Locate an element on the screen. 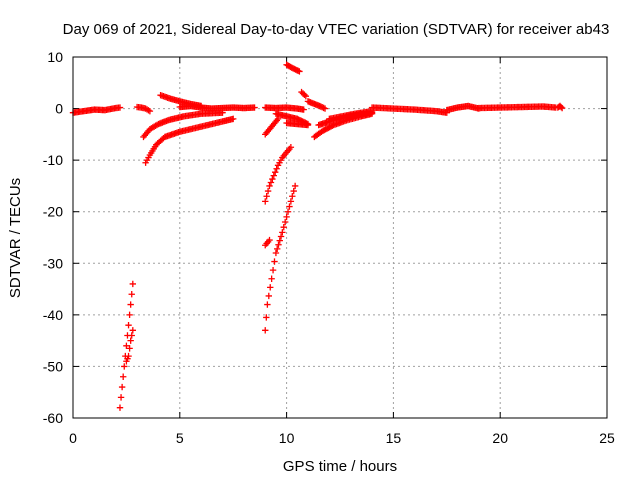 Image resolution: width=640 pixels, height=480 pixels. x-axis-label: GPS time / hours is located at coordinates (340, 466).